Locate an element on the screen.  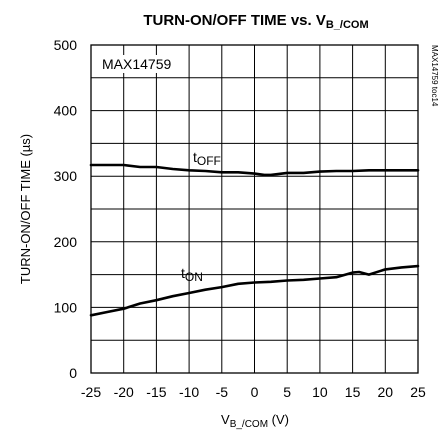
x-tick-label: -15 is located at coordinates (156, 392).